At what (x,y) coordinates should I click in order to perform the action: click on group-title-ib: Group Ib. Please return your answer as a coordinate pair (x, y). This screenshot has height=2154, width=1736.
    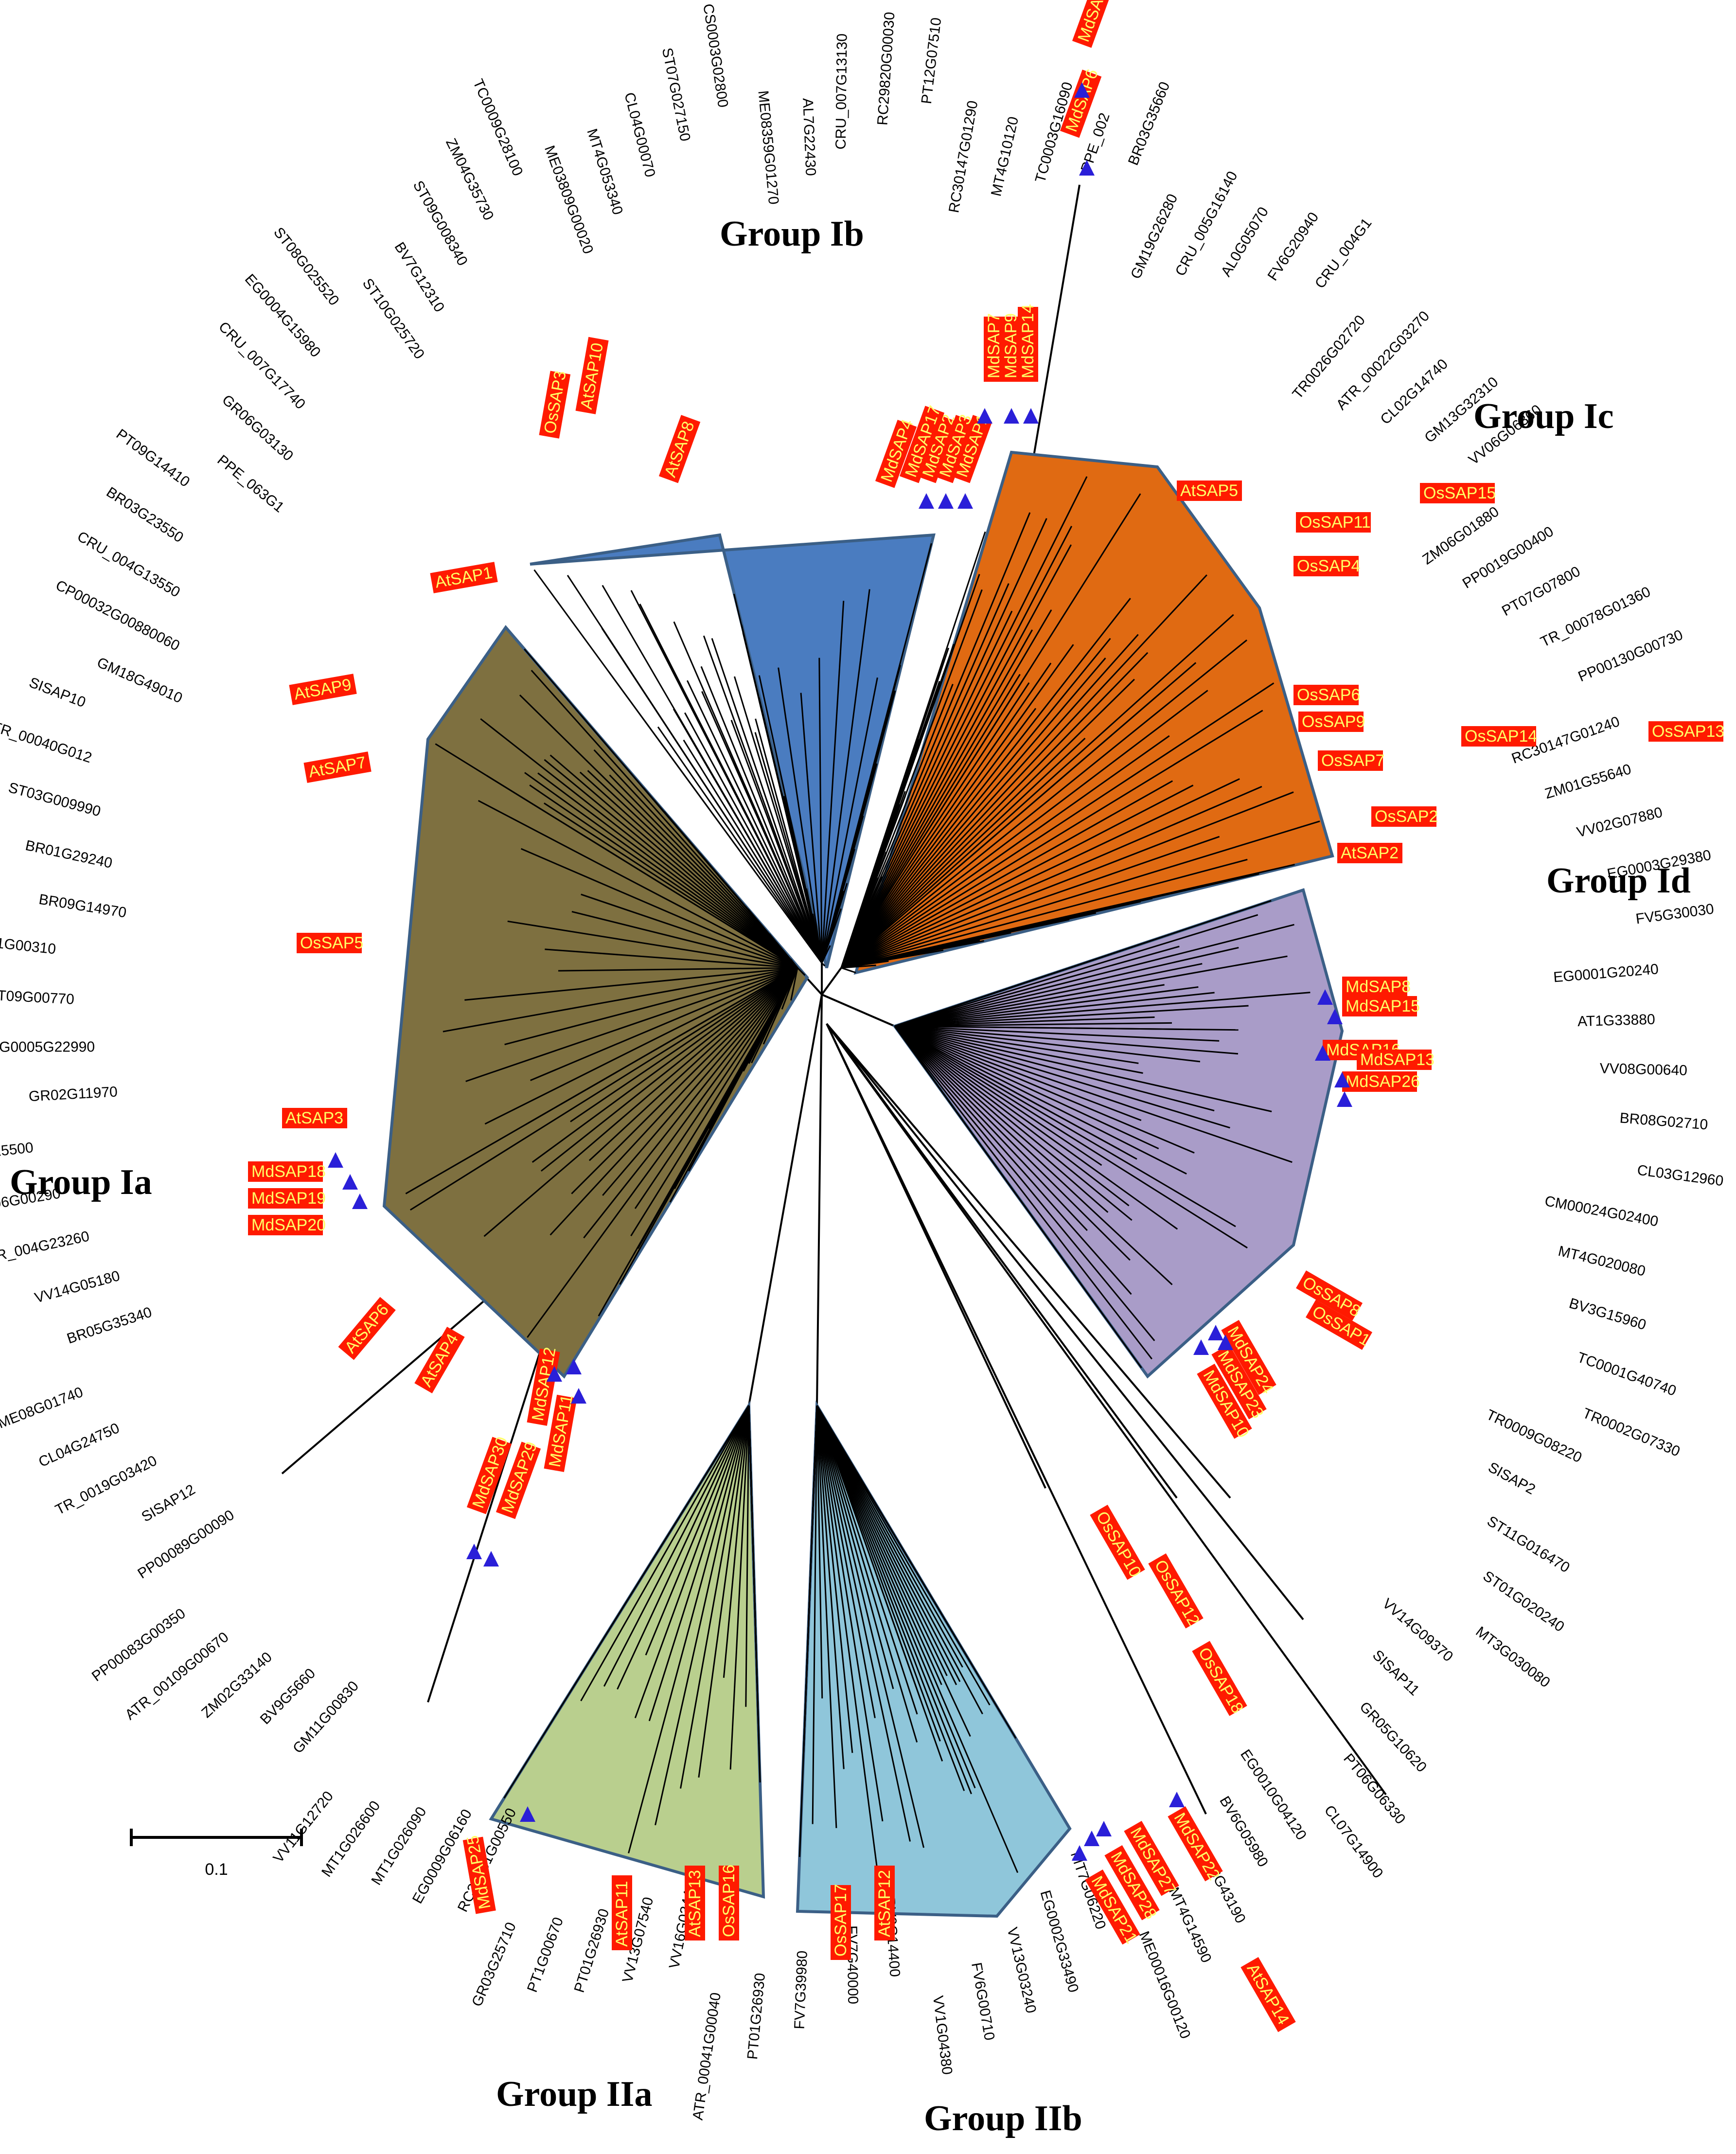
    Looking at the image, I should click on (792, 234).